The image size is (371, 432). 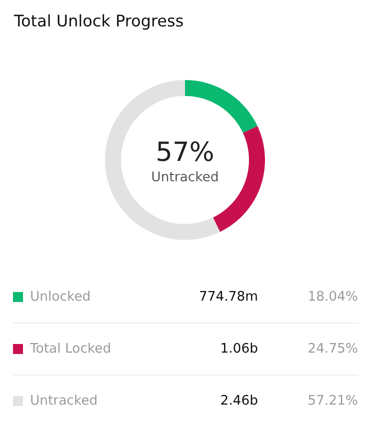 What do you see at coordinates (333, 295) in the screenshot?
I see `data-label: 18.04%` at bounding box center [333, 295].